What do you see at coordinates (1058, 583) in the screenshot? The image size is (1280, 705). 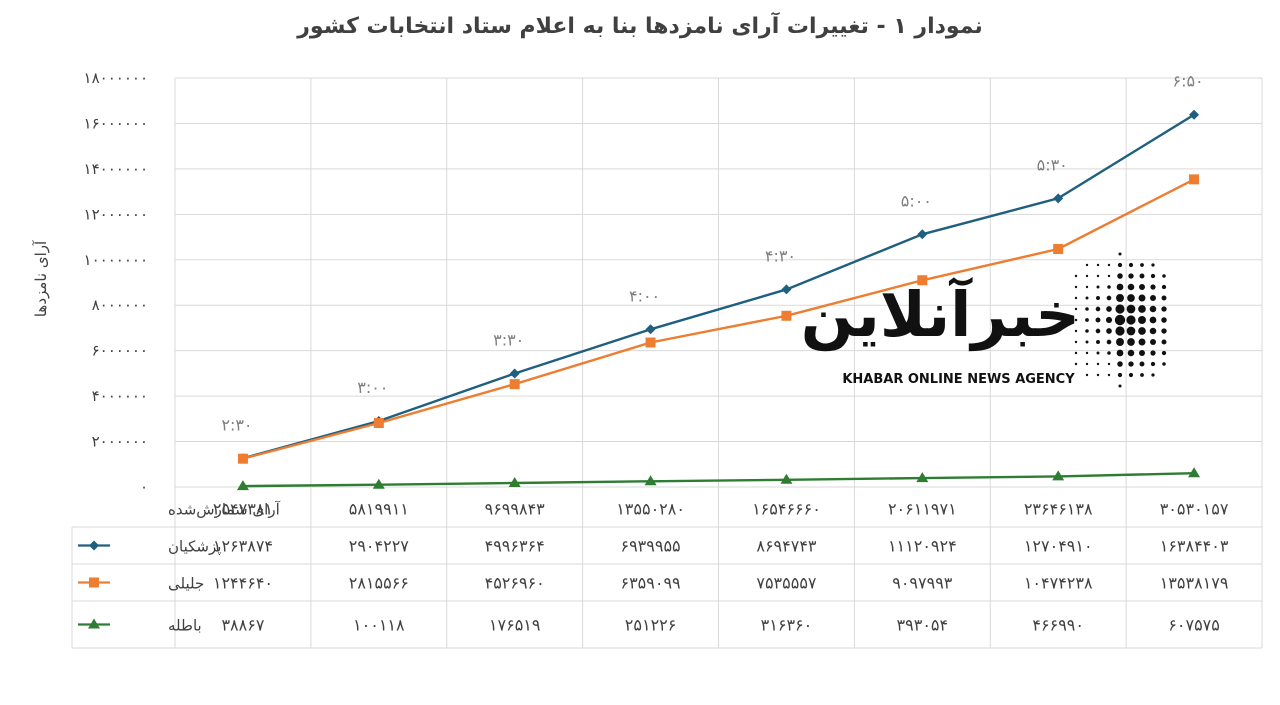 I see `table-cell-value: ۱۰۴۷۴۲۳۸` at bounding box center [1058, 583].